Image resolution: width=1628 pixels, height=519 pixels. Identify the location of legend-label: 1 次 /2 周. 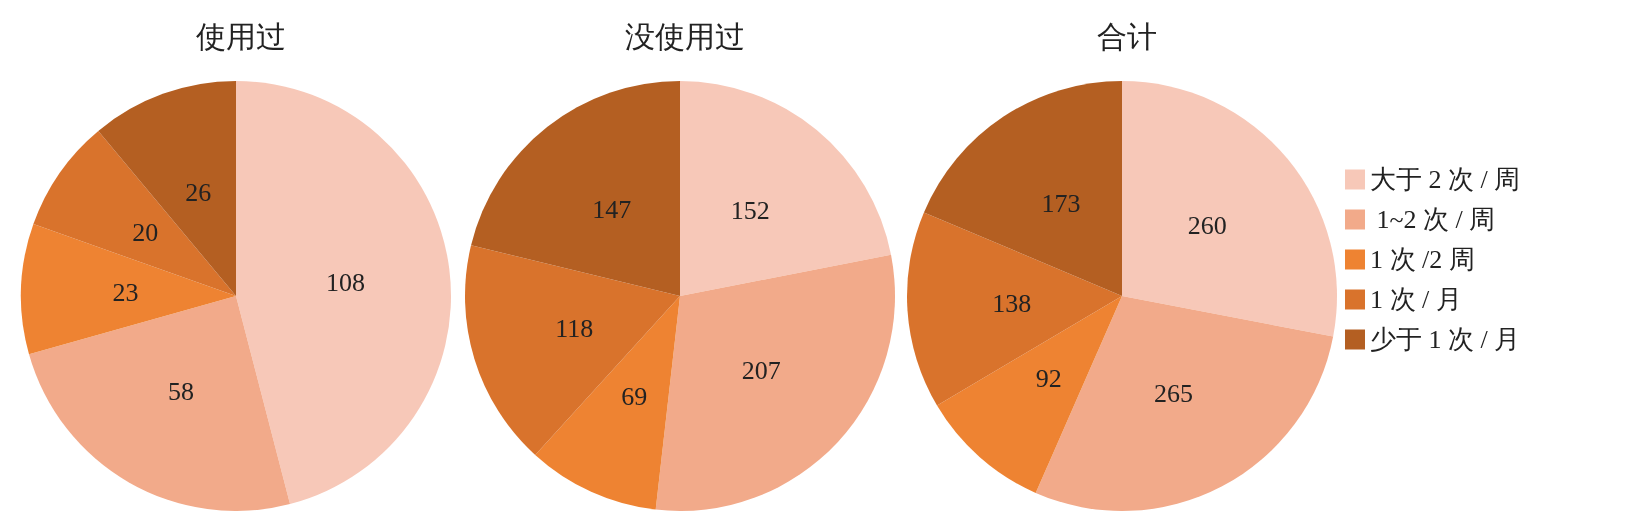
(1422, 259).